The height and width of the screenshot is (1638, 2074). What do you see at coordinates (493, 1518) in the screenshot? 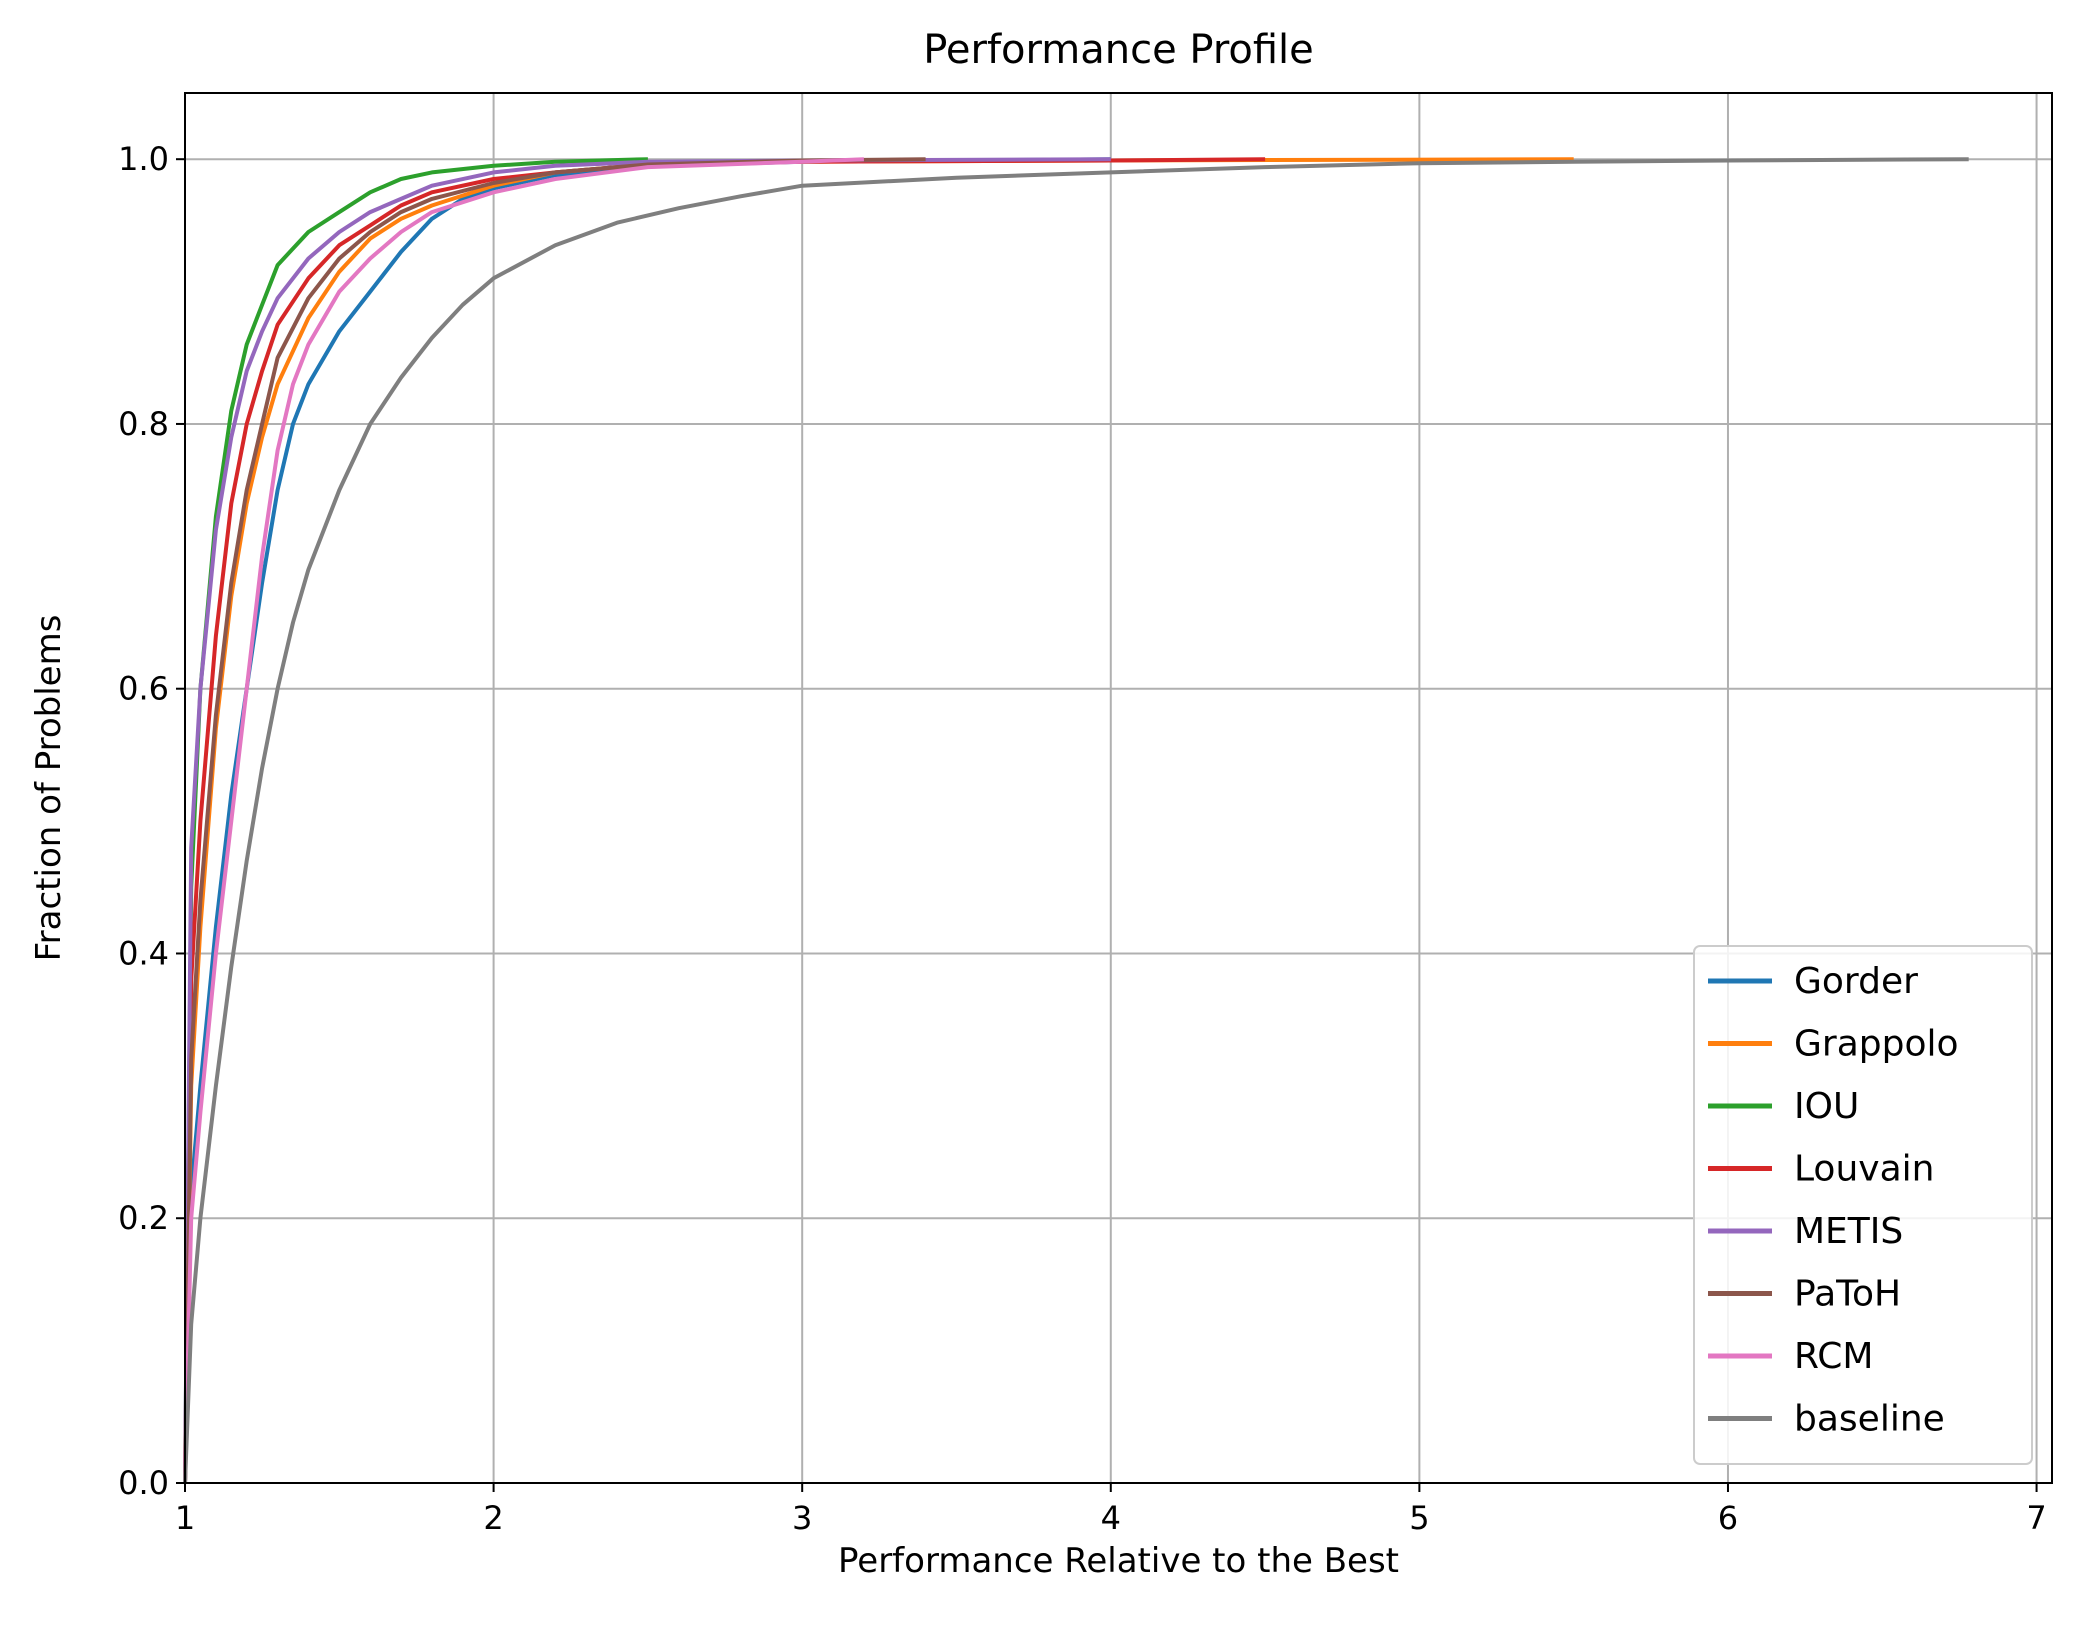
I see `x-tick-label: 2` at bounding box center [493, 1518].